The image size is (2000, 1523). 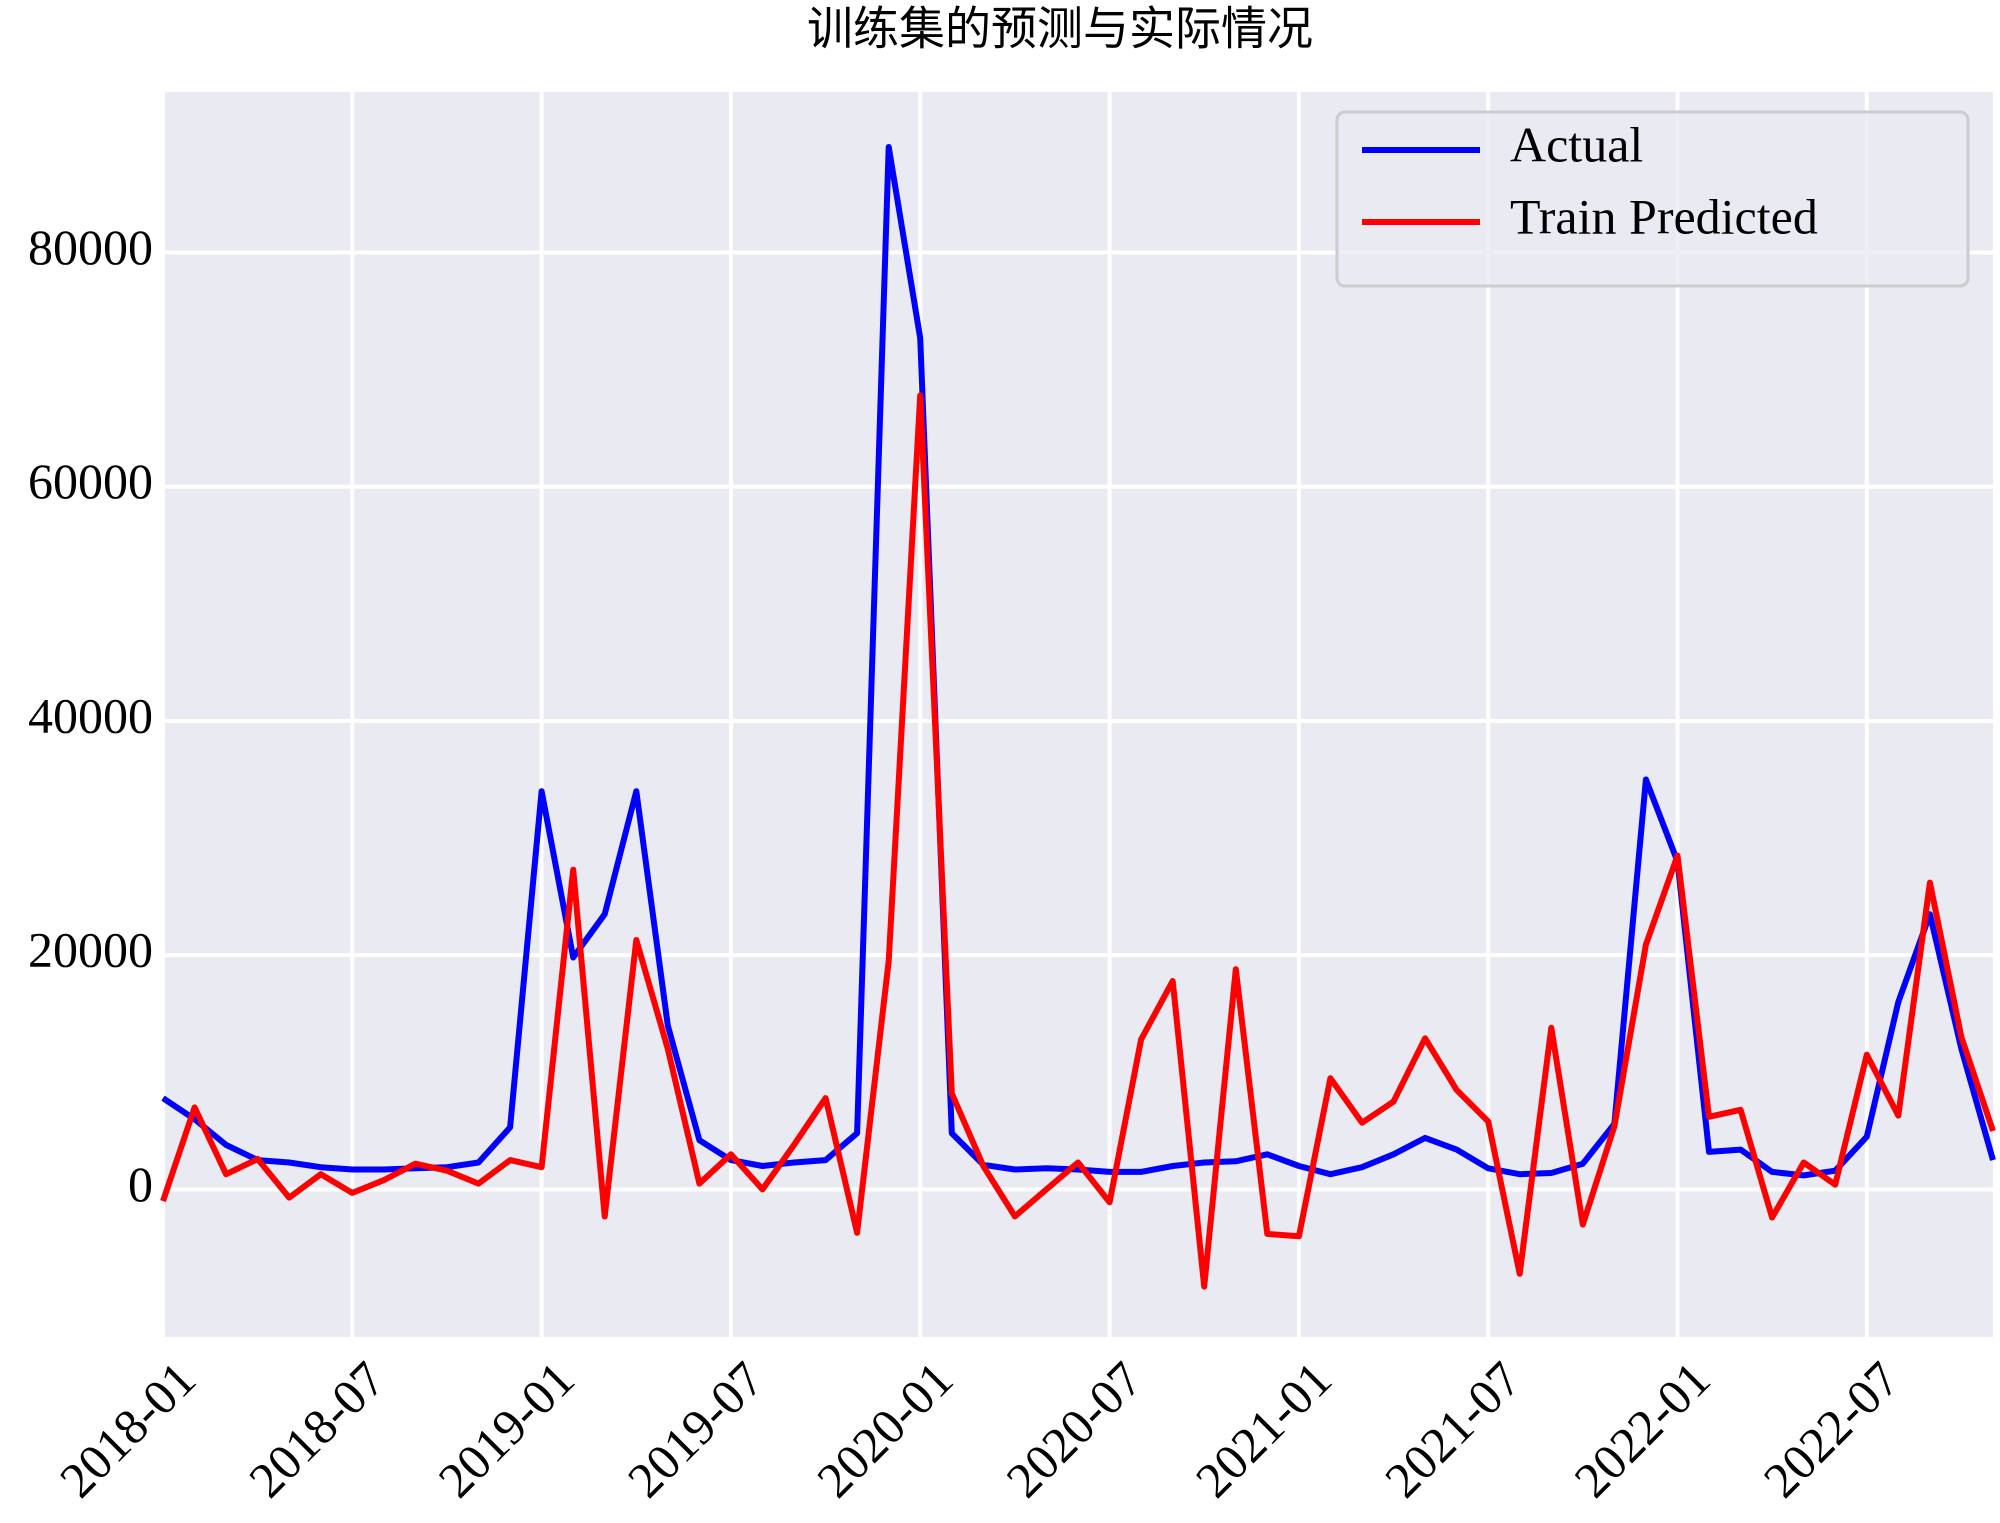 I want to click on x-tick-label: 2020-07, so click(x=1073, y=1429).